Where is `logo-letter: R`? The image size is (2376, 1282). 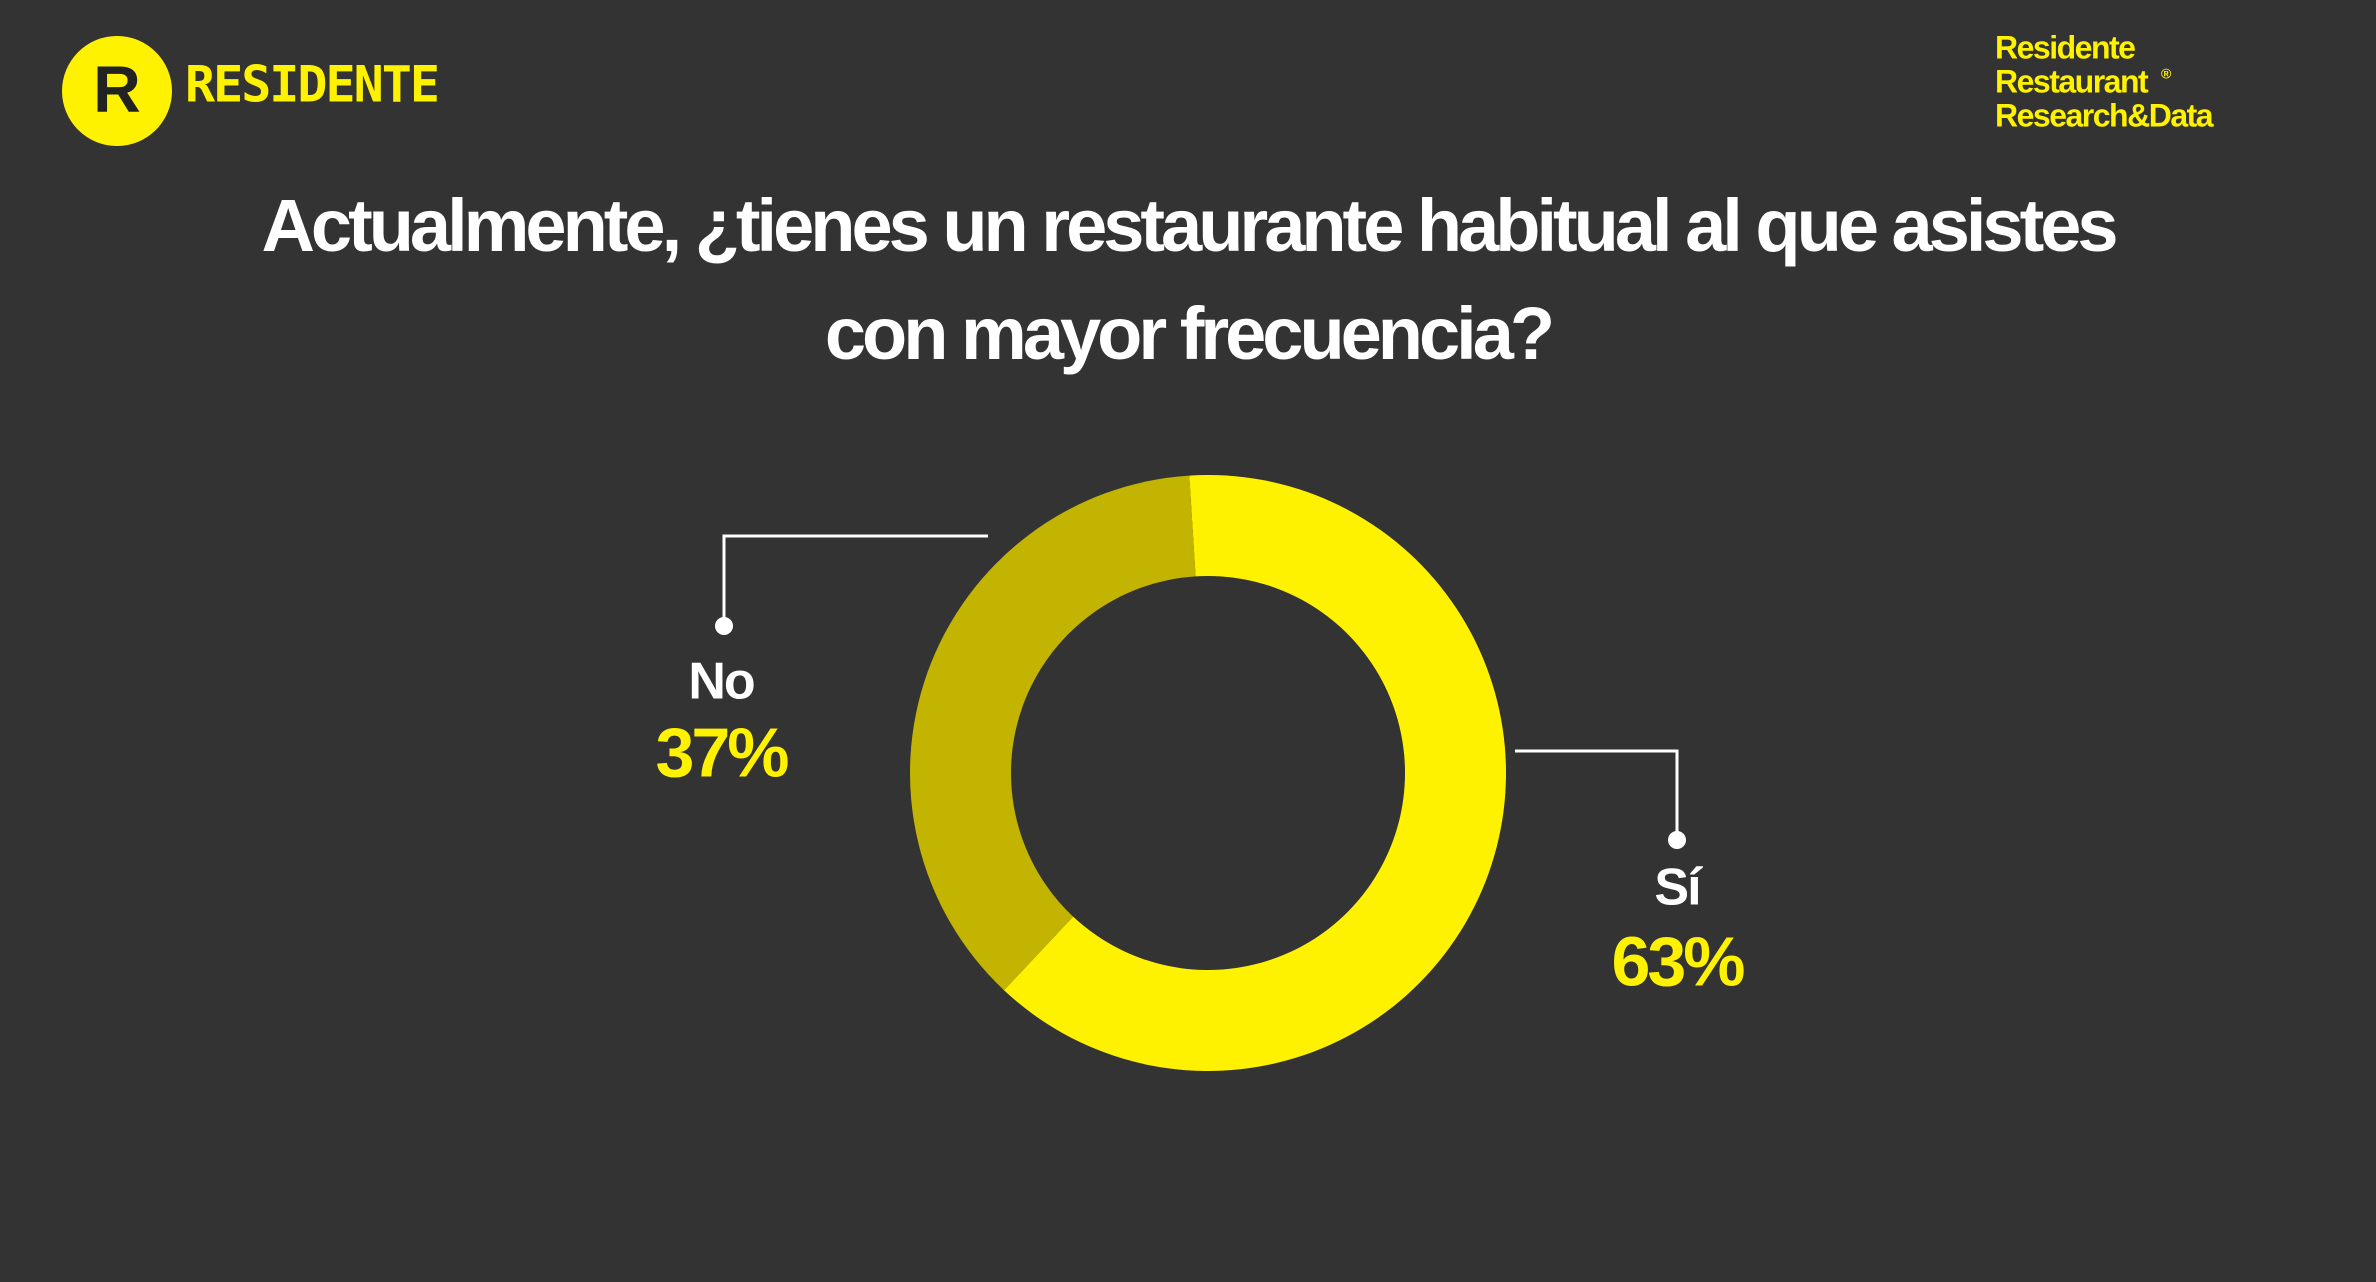 logo-letter: R is located at coordinates (117, 88).